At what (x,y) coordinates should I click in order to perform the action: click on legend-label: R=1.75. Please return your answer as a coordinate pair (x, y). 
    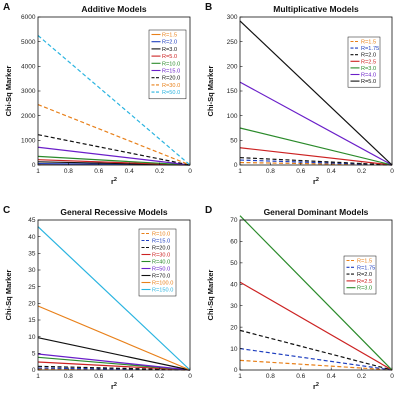
    Looking at the image, I should click on (370, 49).